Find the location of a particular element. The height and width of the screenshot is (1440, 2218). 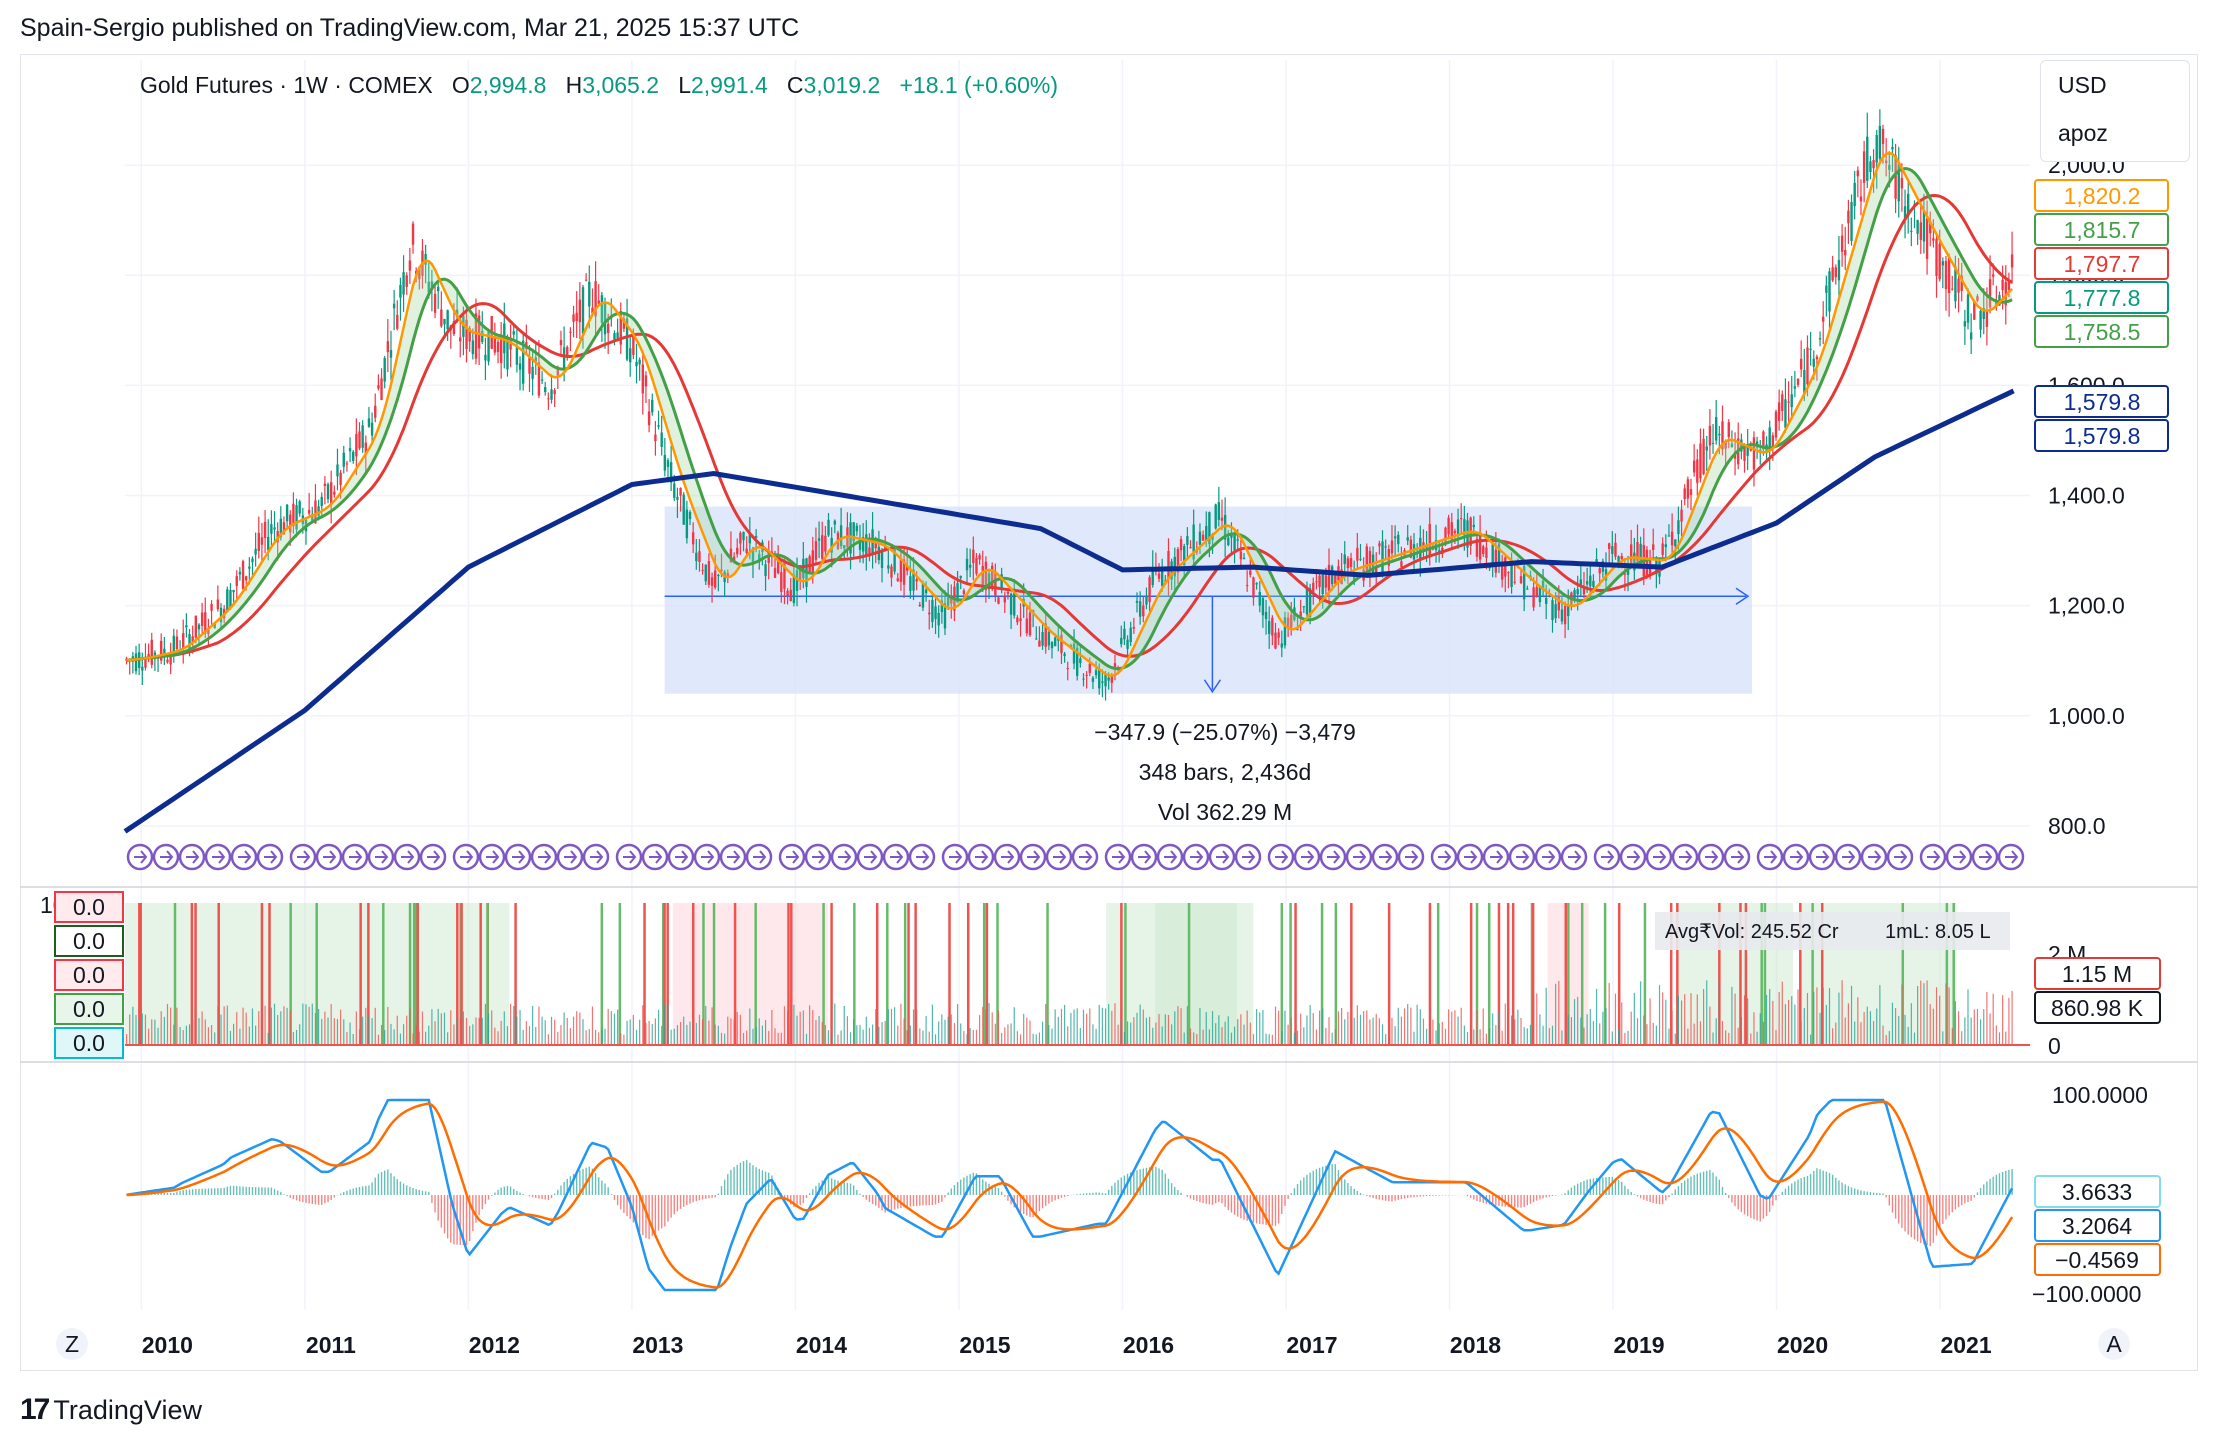

macd-pane: 100.0000 −100.0000 3.6633 3.2064 −0.4569 is located at coordinates (1143, 1194).